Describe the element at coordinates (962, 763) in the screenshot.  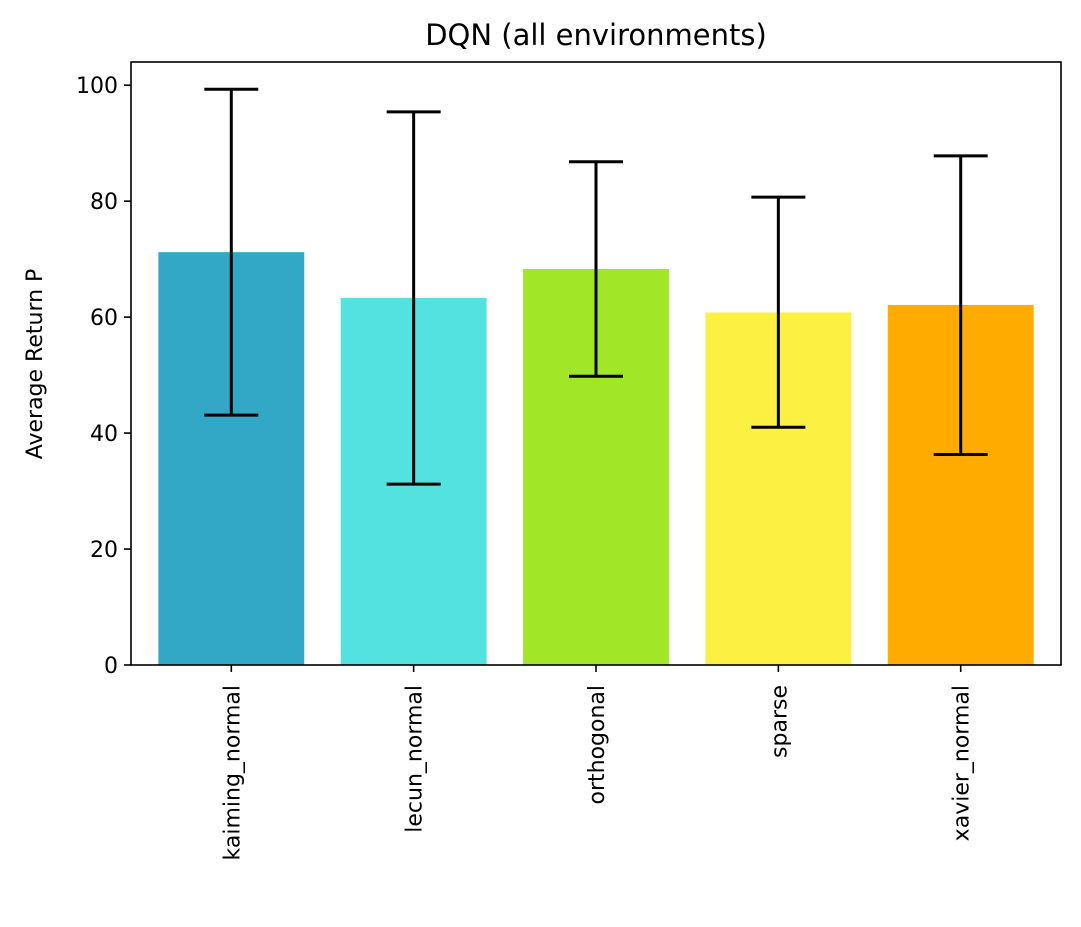
I see `x-tick-label: xavier_normal` at that location.